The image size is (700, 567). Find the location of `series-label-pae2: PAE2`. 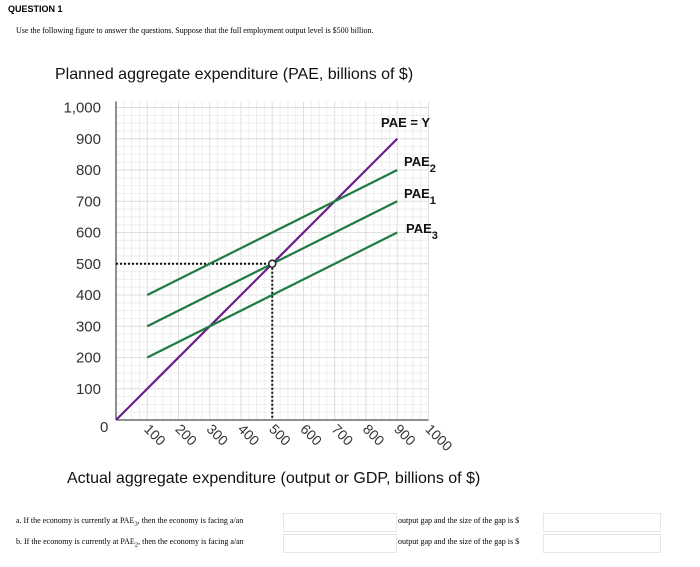

series-label-pae2: PAE2 is located at coordinates (420, 164).